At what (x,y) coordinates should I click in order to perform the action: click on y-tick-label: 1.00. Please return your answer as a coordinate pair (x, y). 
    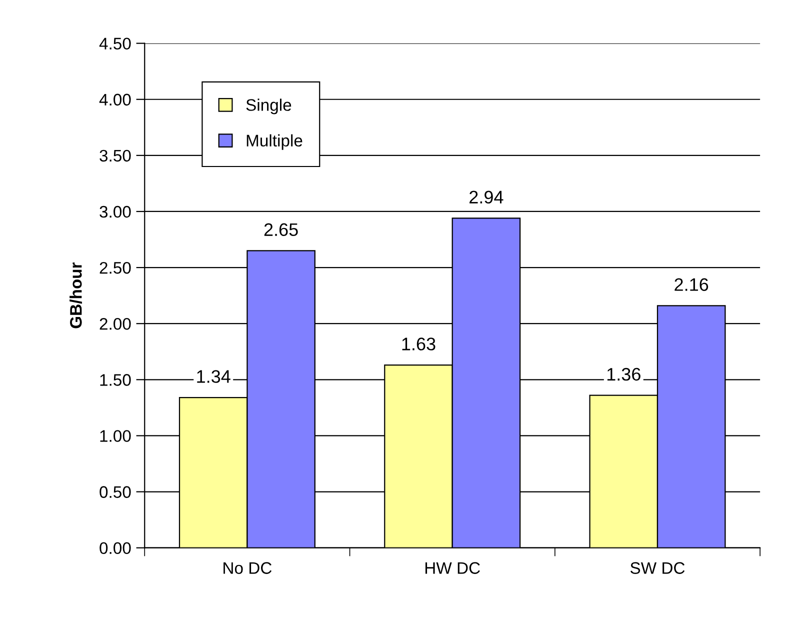
    Looking at the image, I should click on (115, 436).